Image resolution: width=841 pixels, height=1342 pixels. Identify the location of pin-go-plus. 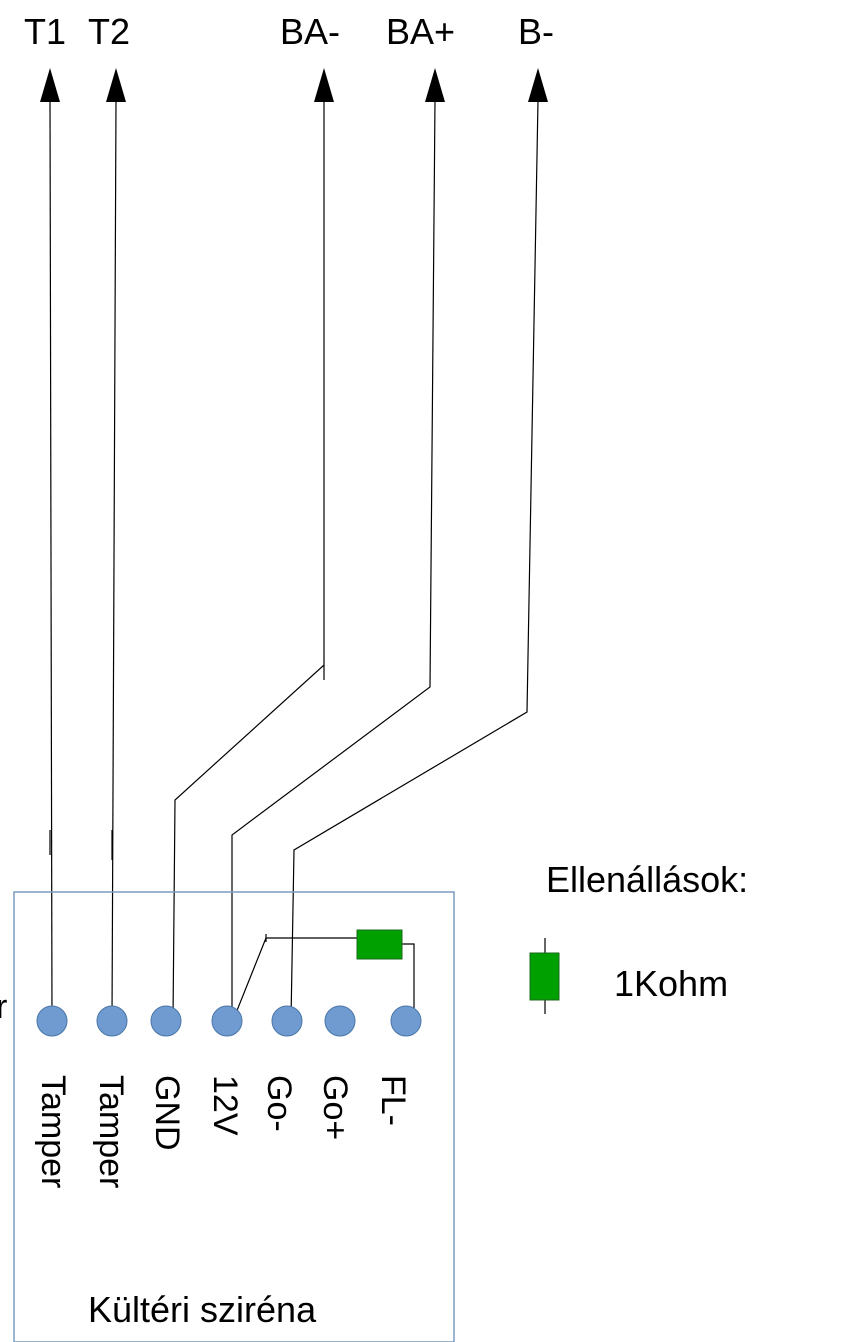
(340, 1021).